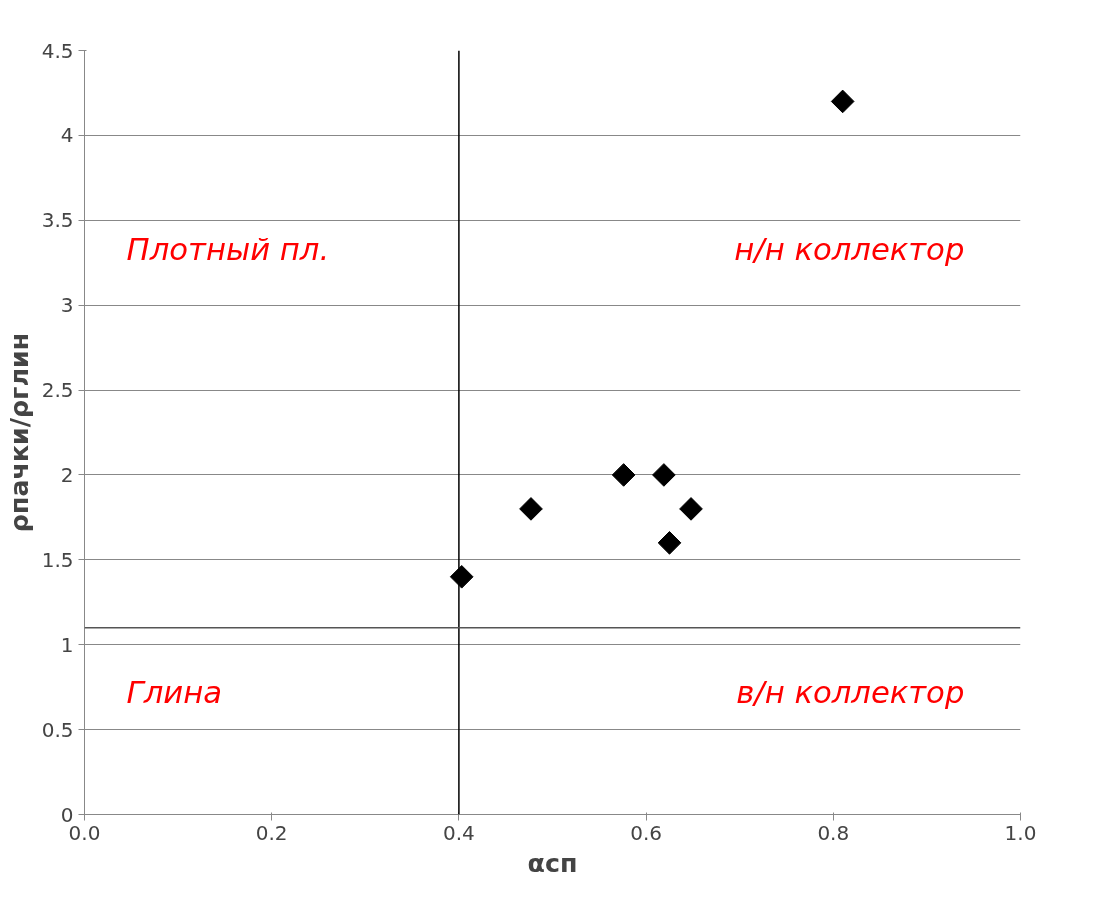  Describe the element at coordinates (228, 249) in the screenshot. I see `annotation: Плотный пл.` at that location.